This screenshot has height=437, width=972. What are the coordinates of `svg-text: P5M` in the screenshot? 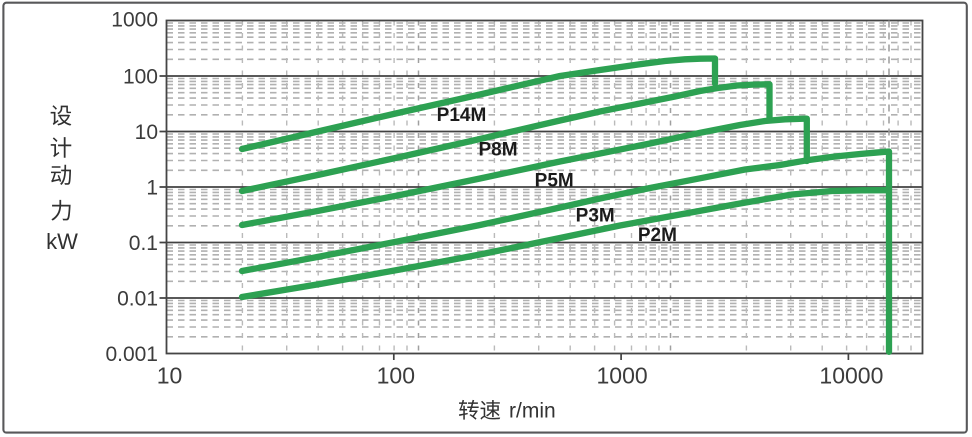 It's located at (554, 180).